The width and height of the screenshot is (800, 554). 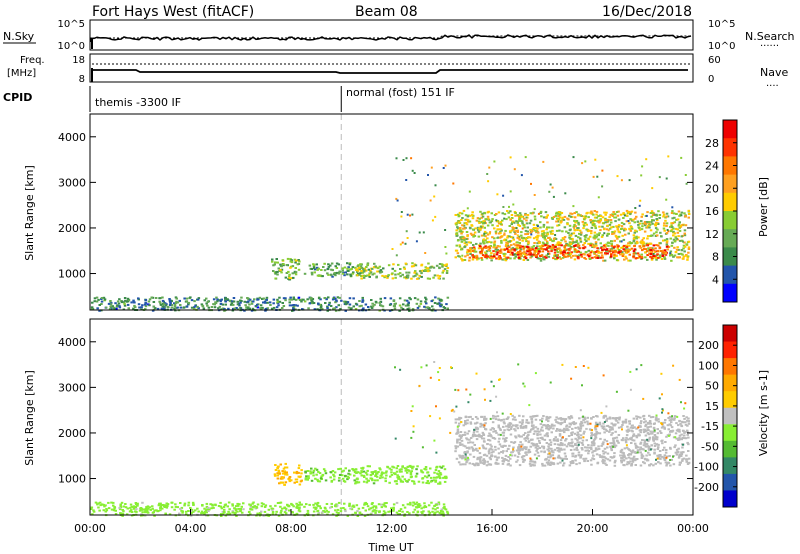 What do you see at coordinates (647, 12) in the screenshot?
I see `date-title: 16/Dec/2018` at bounding box center [647, 12].